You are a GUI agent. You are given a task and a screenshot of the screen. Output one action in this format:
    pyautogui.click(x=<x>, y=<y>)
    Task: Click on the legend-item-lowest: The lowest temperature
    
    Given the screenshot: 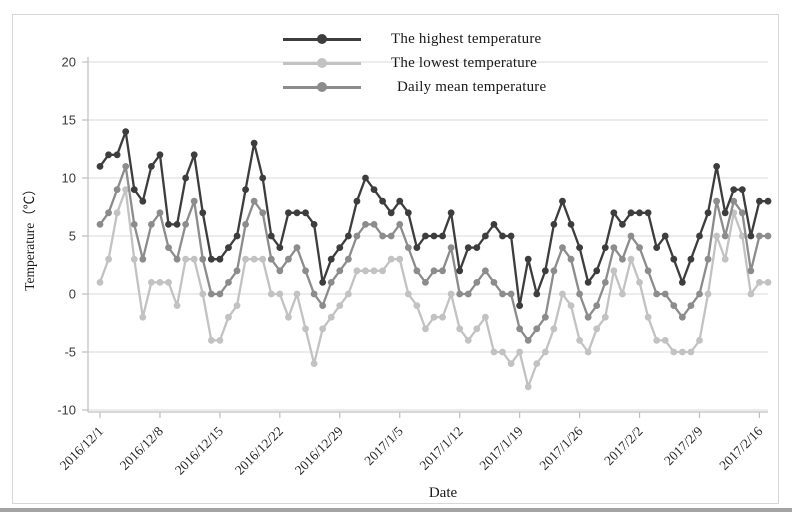 What is the action you would take?
    pyautogui.click(x=414, y=63)
    